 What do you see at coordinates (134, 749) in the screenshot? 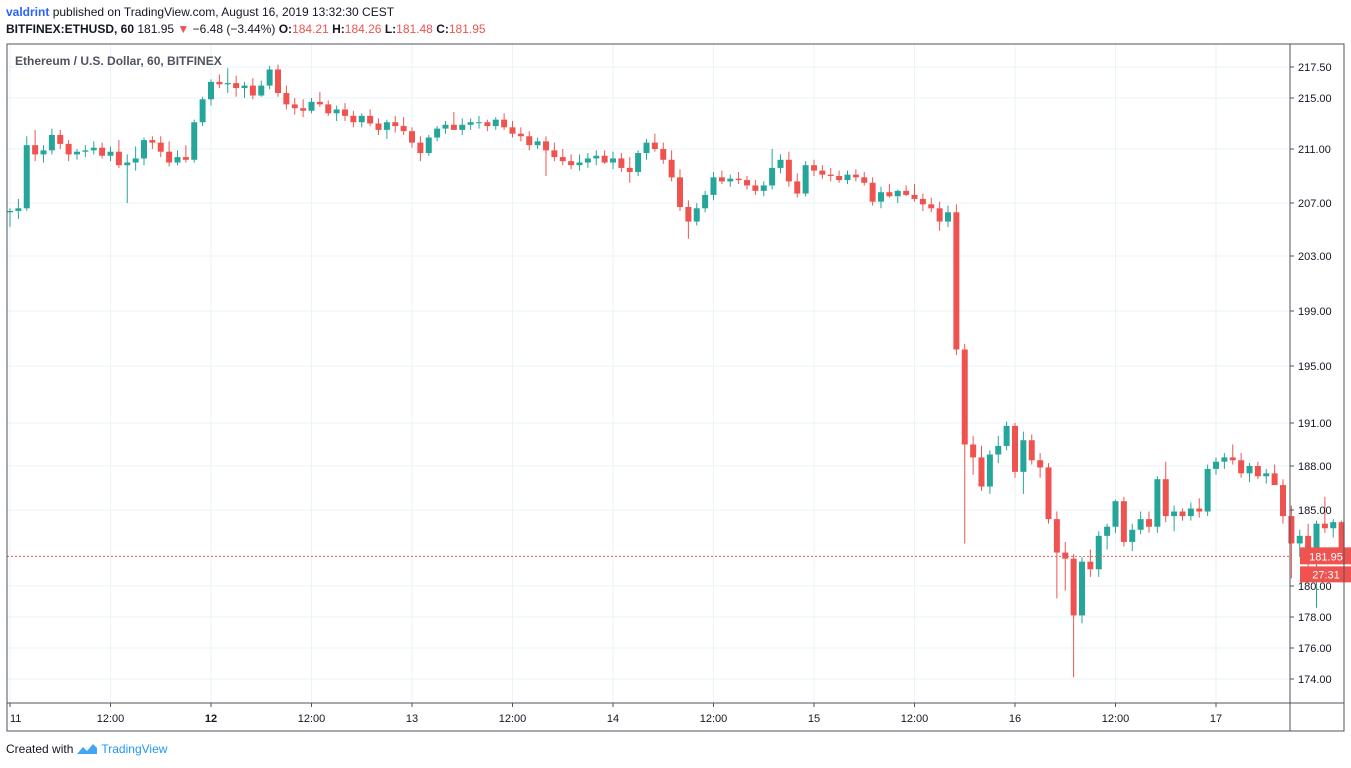
I see `tradingview-brand-link: TradingView` at bounding box center [134, 749].